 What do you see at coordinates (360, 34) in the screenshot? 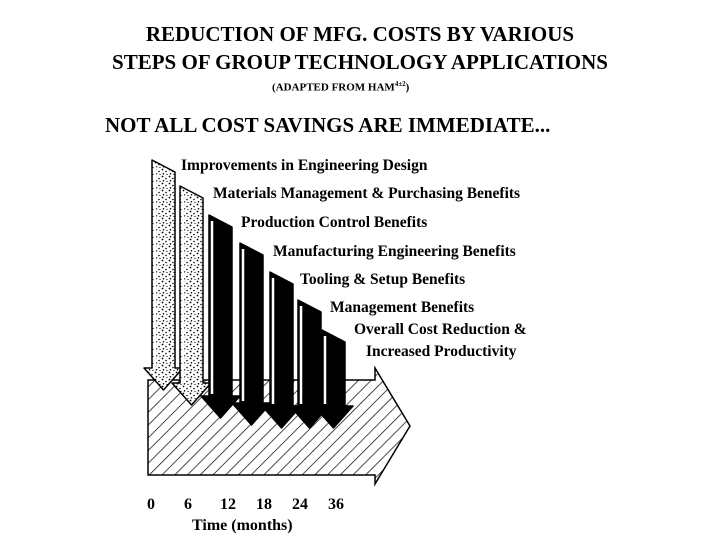
I see `title-line-1: REDUCTION OF MFG. COSTS BY VARIOUS` at bounding box center [360, 34].